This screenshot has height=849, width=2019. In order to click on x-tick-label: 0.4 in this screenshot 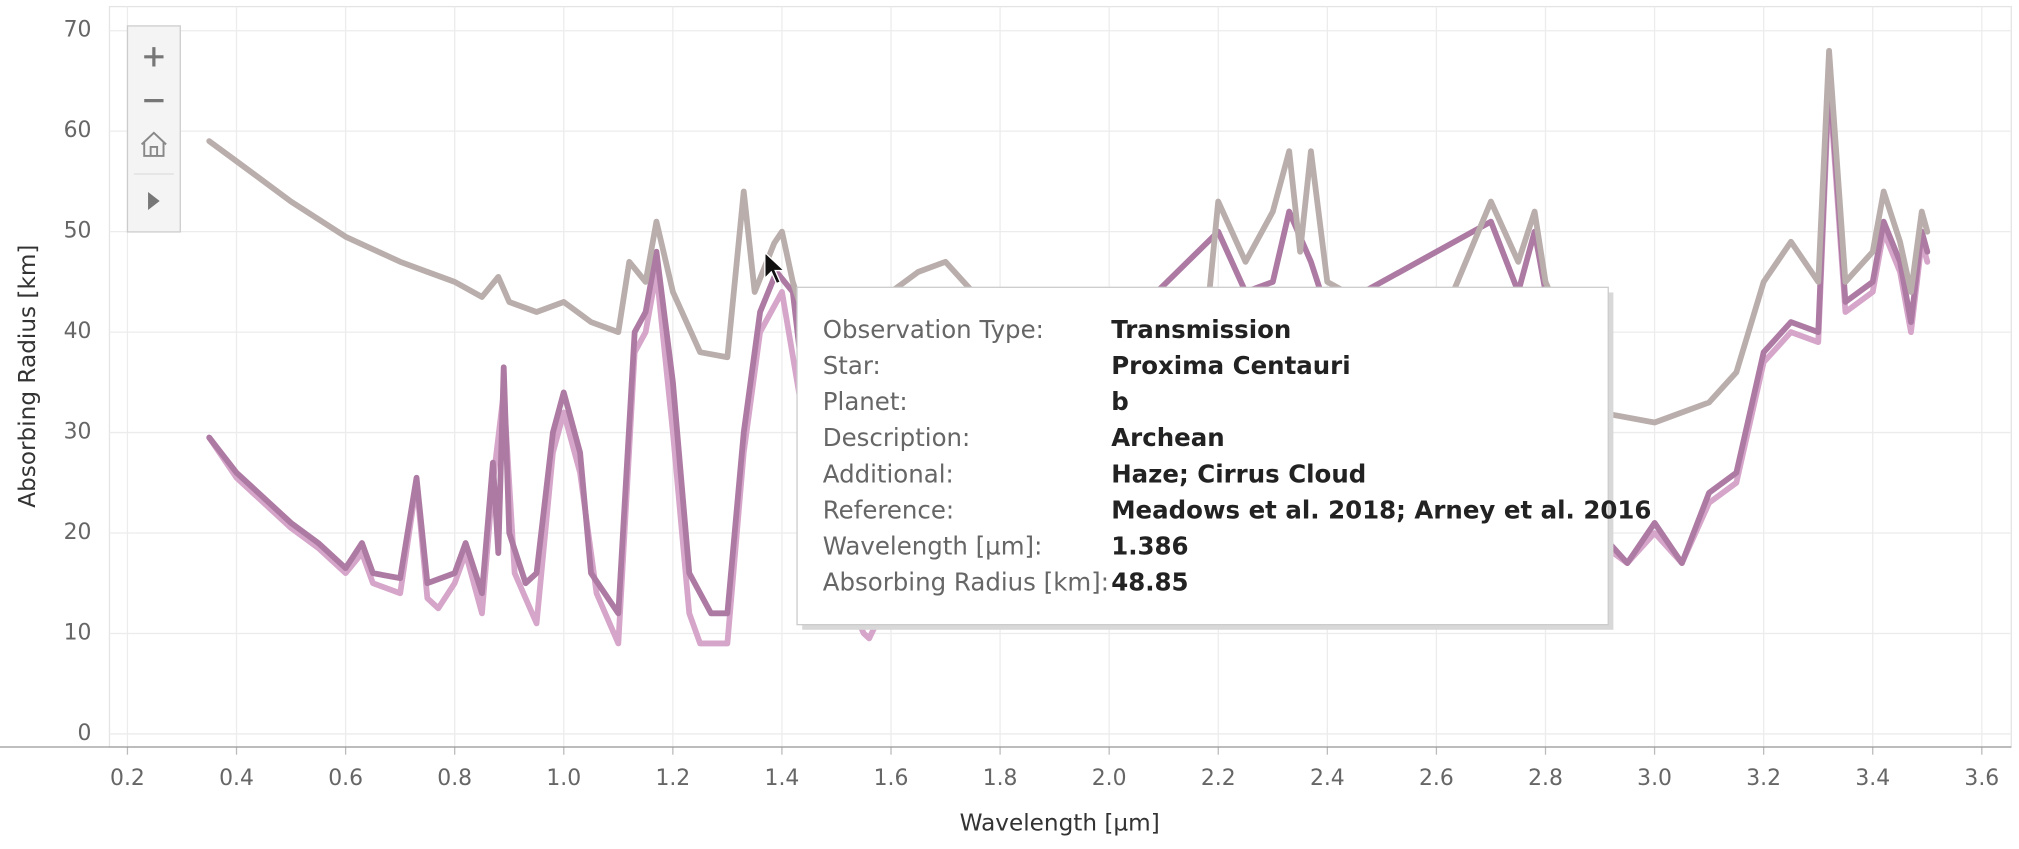, I will do `click(236, 778)`.